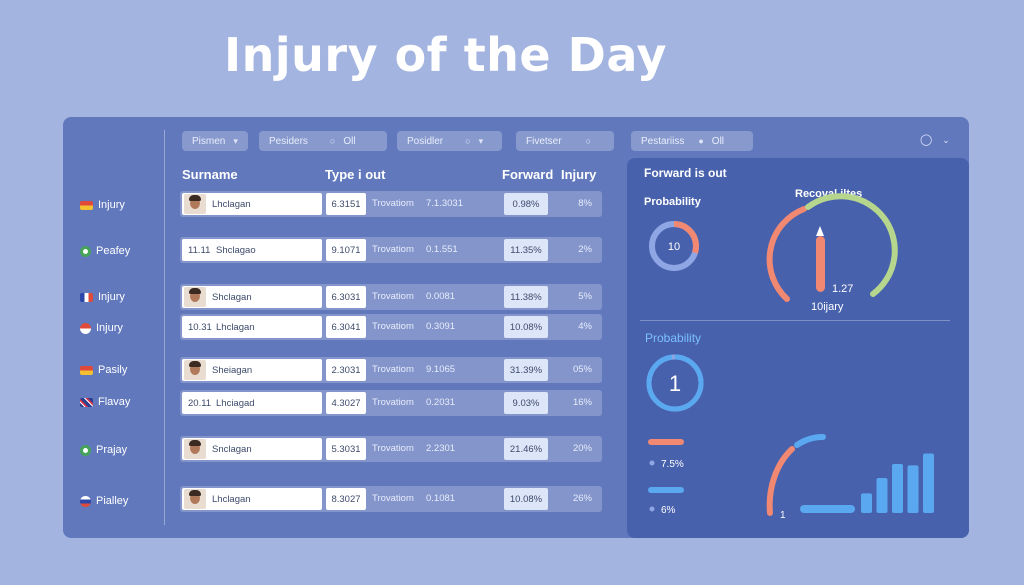 The height and width of the screenshot is (585, 1024). Describe the element at coordinates (441, 498) in the screenshot. I see `value-text: 0.1081` at that location.